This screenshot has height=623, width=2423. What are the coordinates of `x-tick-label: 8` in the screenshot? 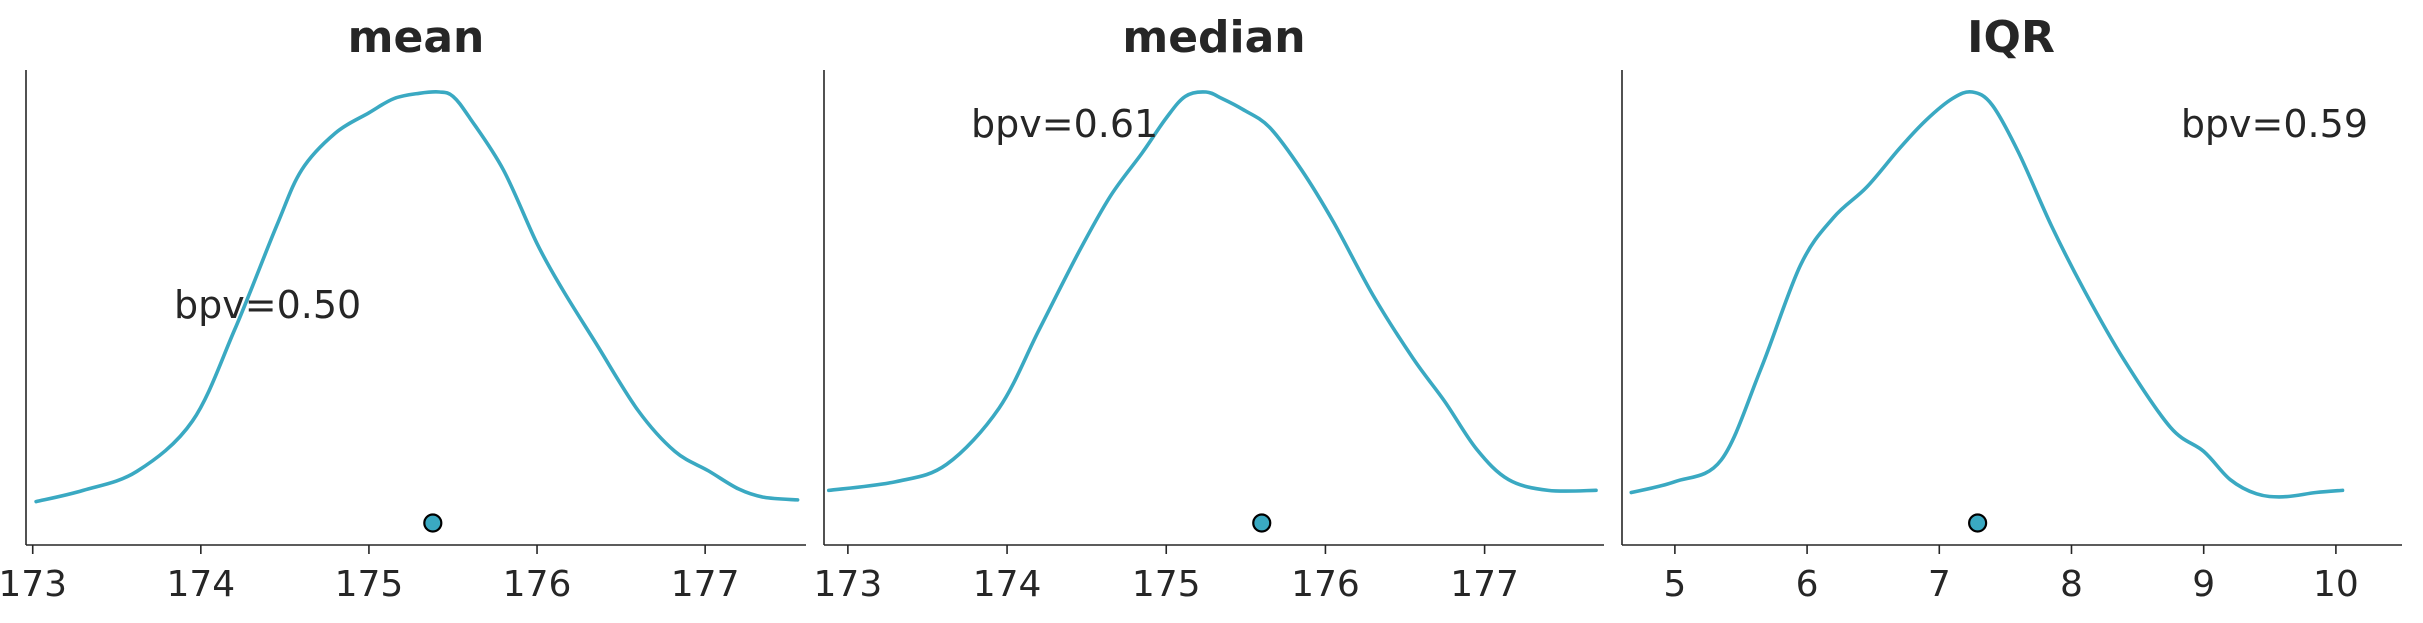 It's located at (2071, 584).